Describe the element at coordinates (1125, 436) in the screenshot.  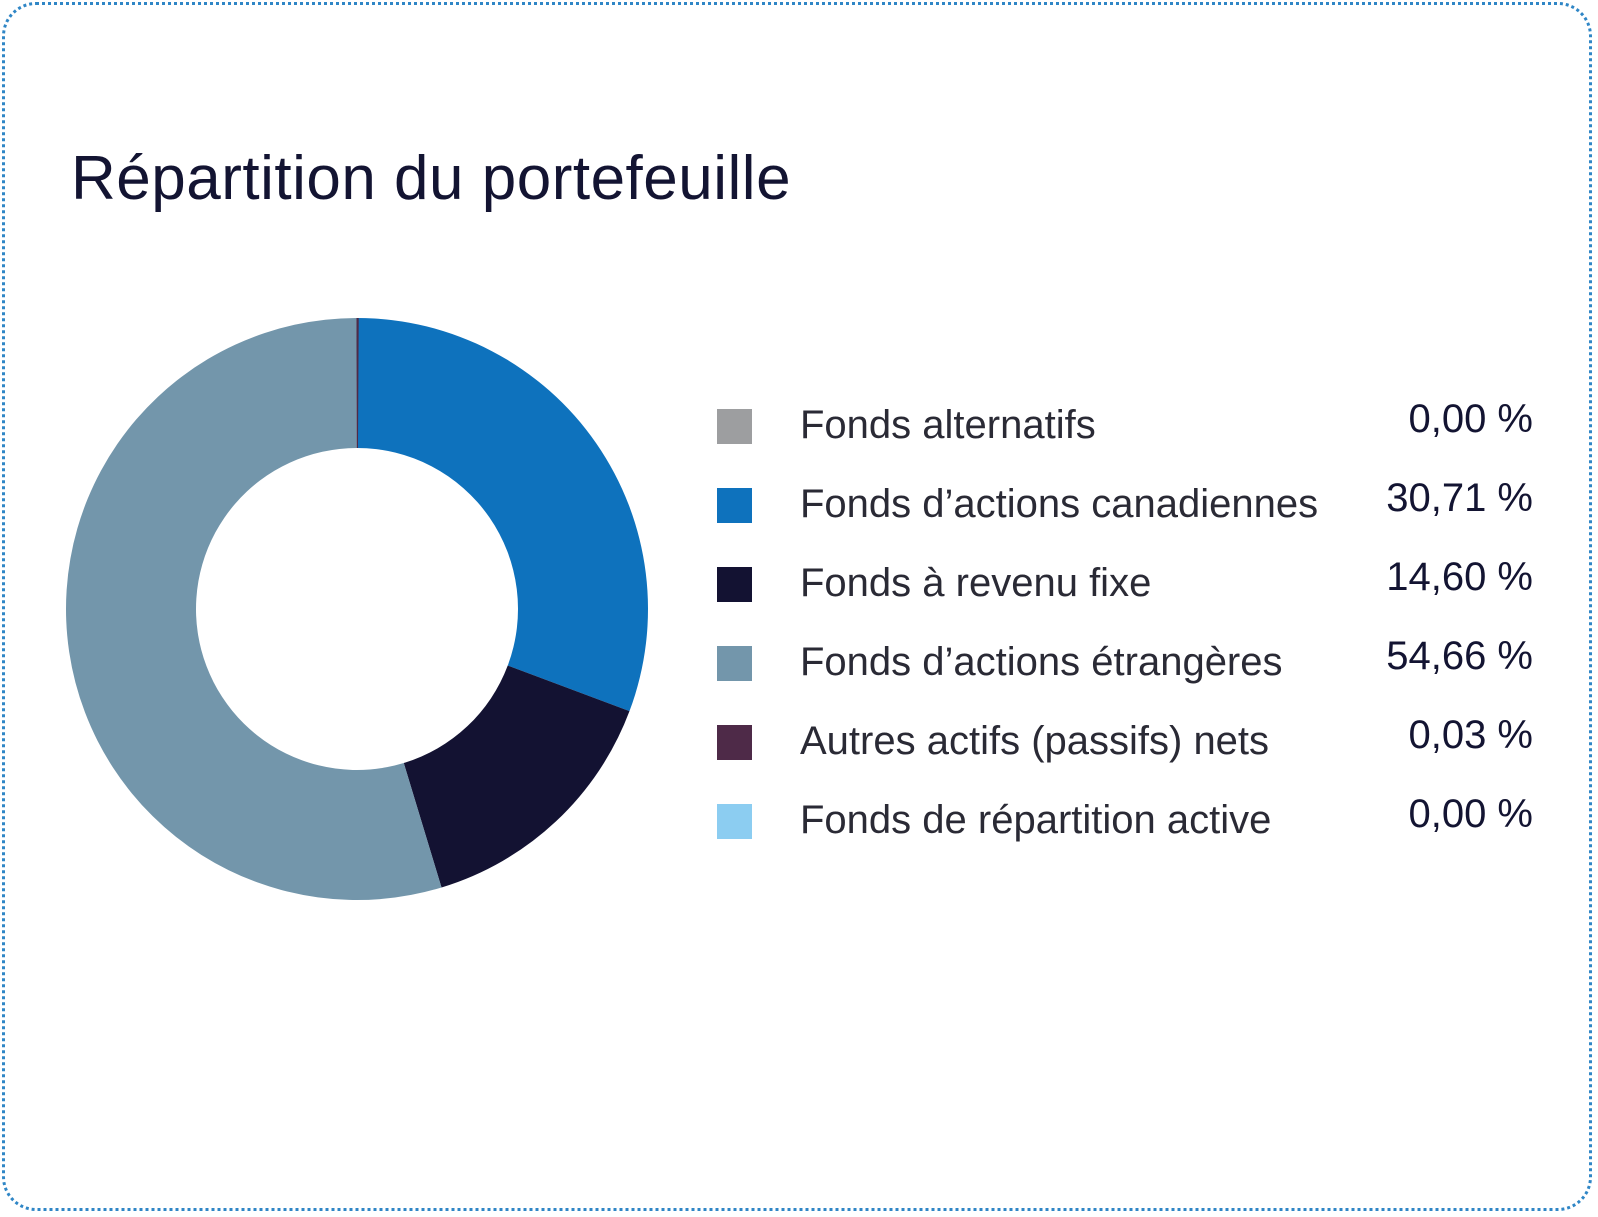
I see `legend-item: Fonds alternatifs 0,00 %` at that location.